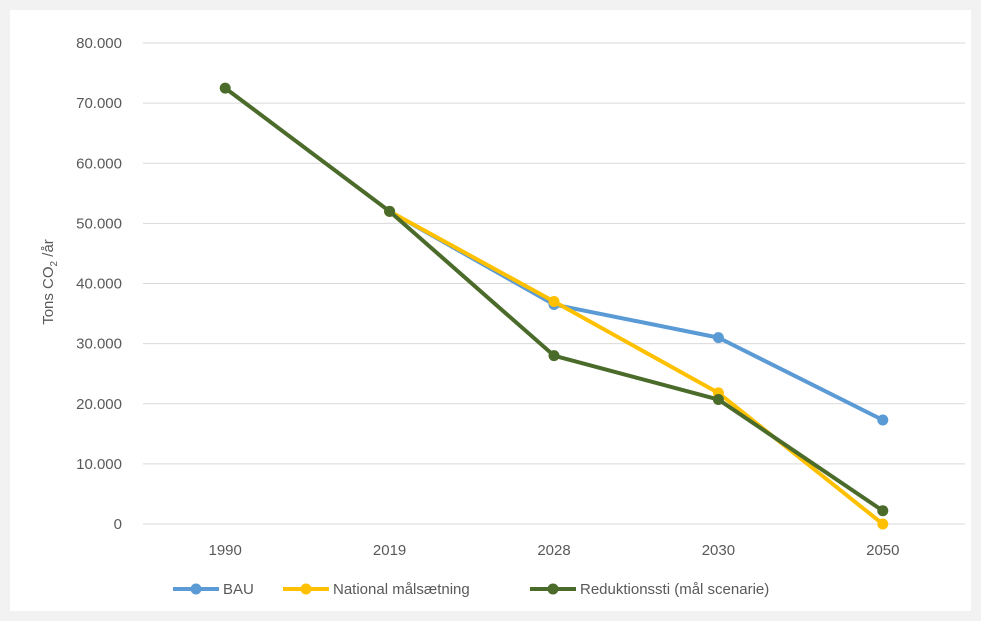  I want to click on x-tick-labels: 1990 2019 2028 2030 2050, so click(554, 550).